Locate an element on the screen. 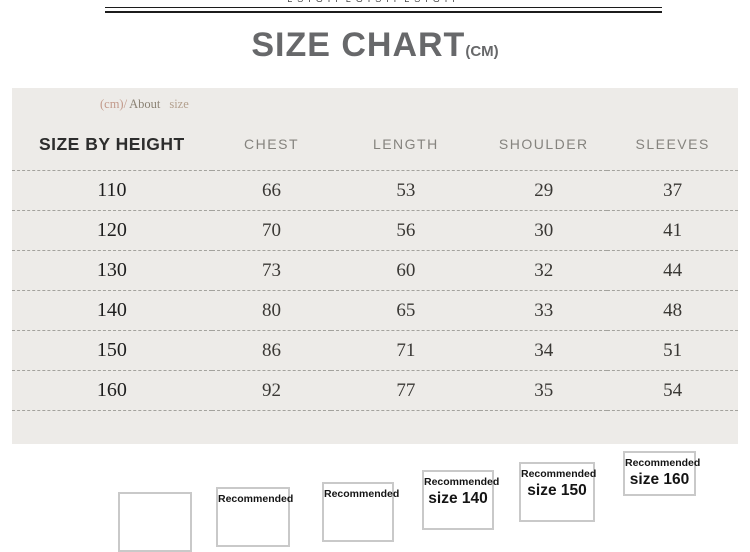 Image resolution: width=750 pixels, height=552 pixels. cell-sleeves: 44 is located at coordinates (672, 270).